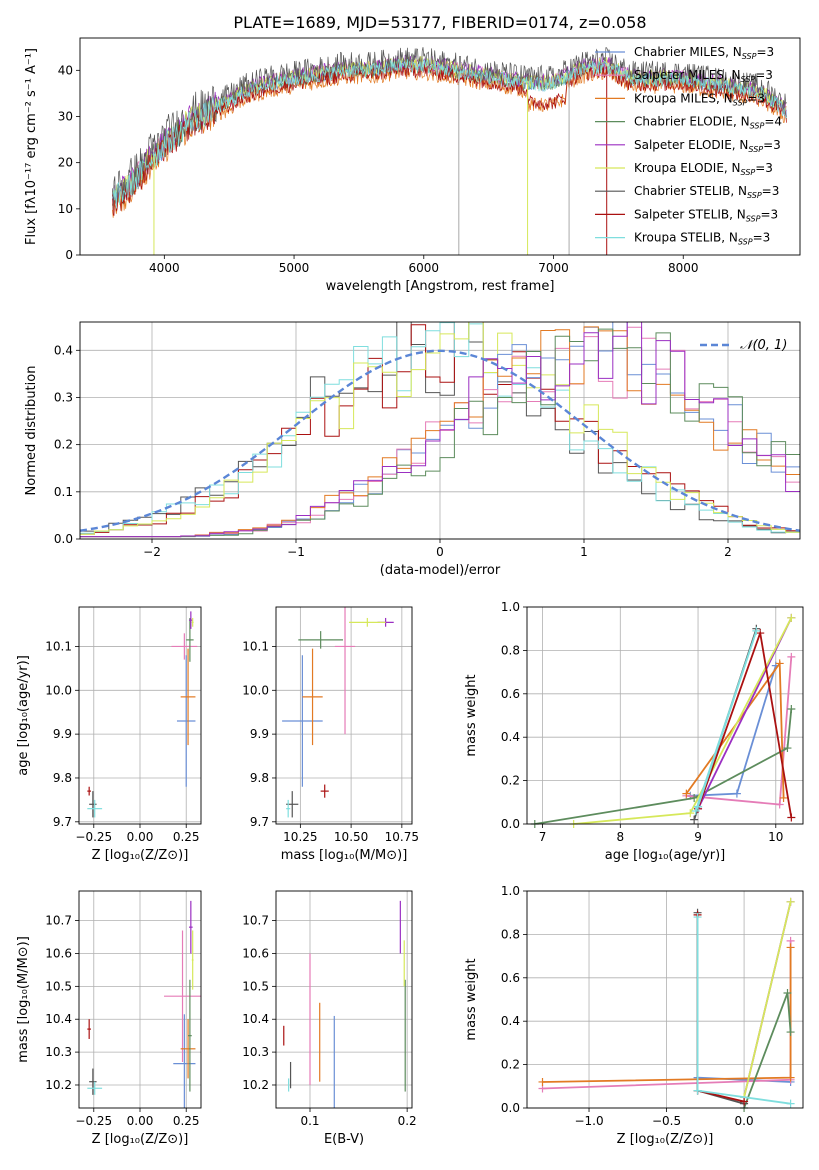 The width and height of the screenshot is (819, 1170). Describe the element at coordinates (255, 986) in the screenshot. I see `y-tick-label: 10.5` at that location.